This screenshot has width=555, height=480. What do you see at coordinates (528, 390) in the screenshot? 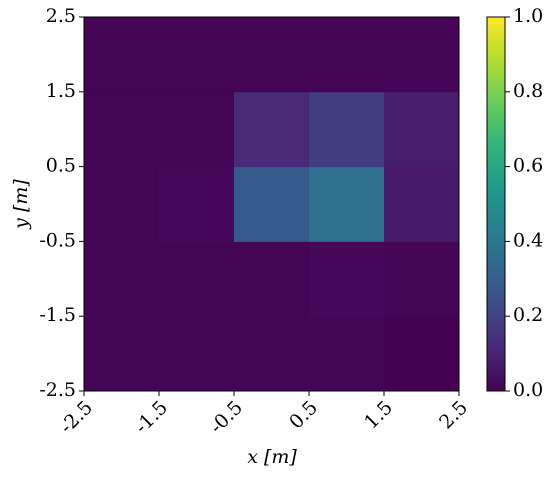
I see `colorbar-tick-label: 0.0` at bounding box center [528, 390].